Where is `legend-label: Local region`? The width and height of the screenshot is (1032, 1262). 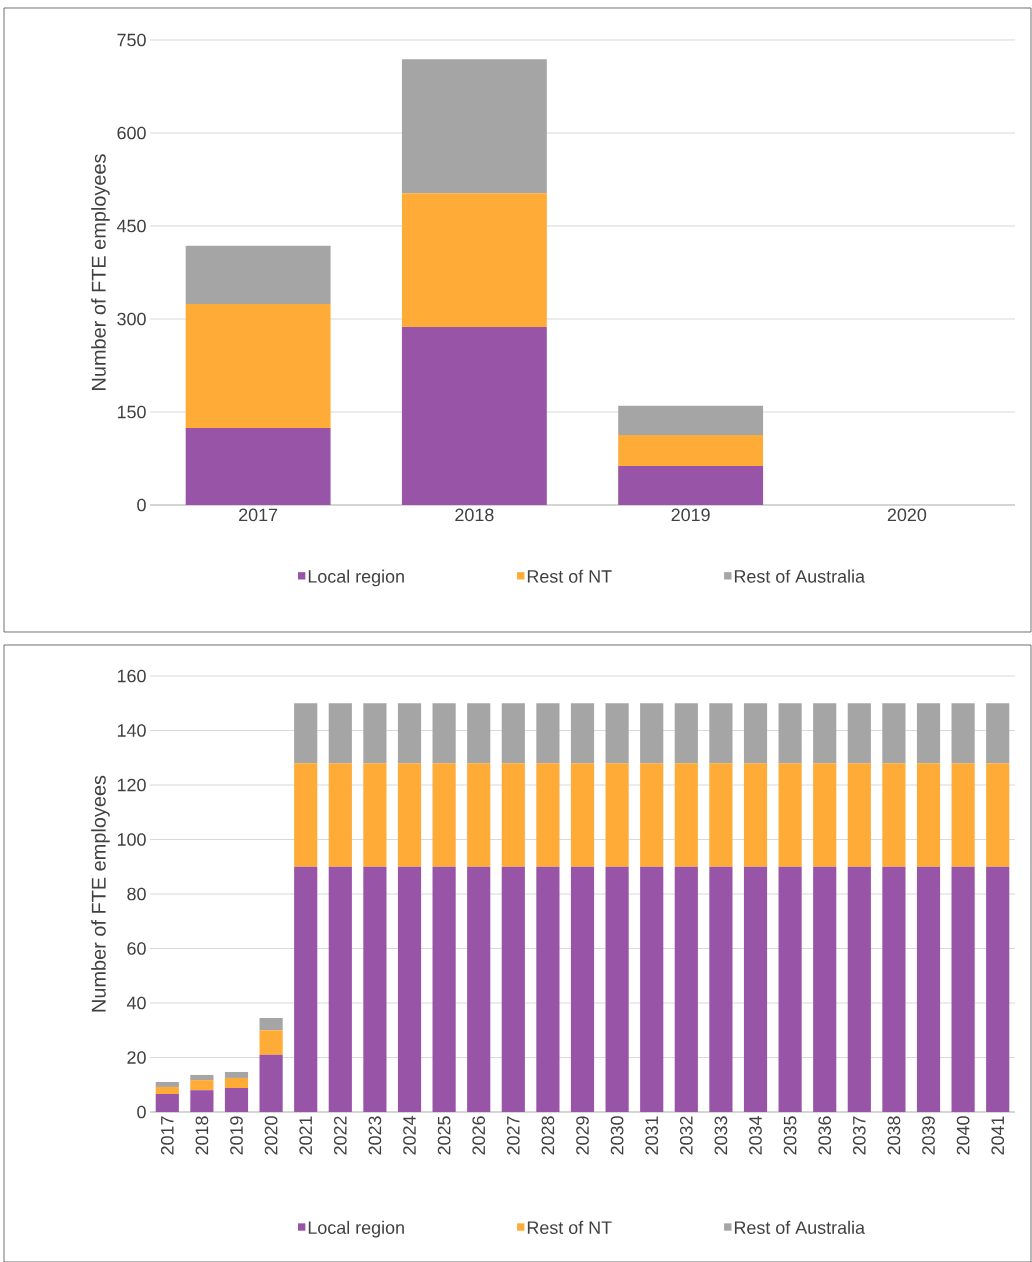
legend-label: Local region is located at coordinates (356, 578).